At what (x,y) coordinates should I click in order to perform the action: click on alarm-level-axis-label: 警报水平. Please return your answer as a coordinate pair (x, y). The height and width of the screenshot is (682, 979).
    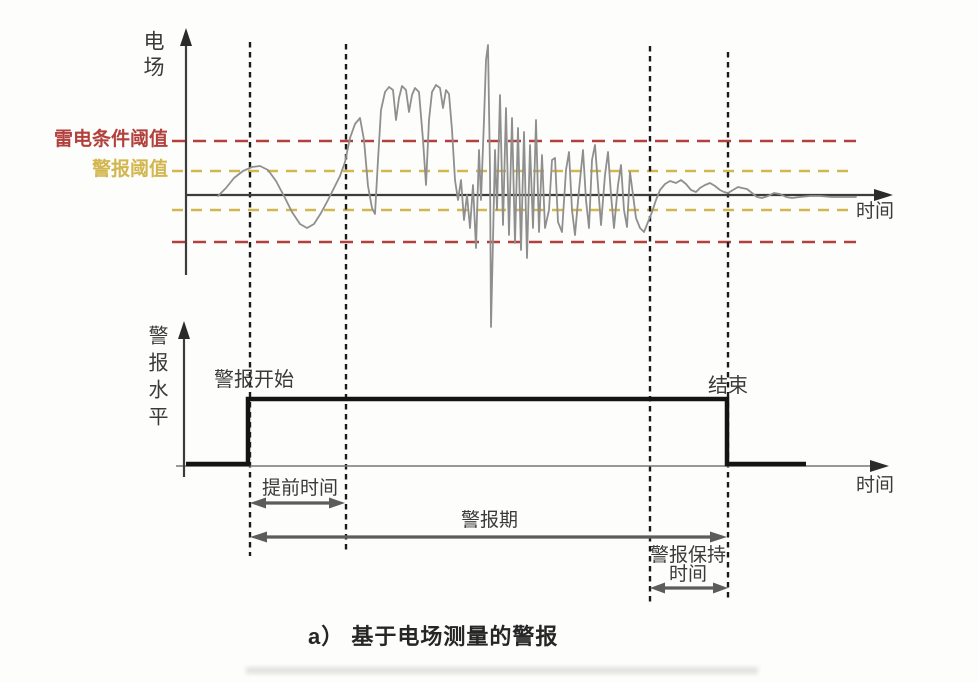
    Looking at the image, I should click on (156, 379).